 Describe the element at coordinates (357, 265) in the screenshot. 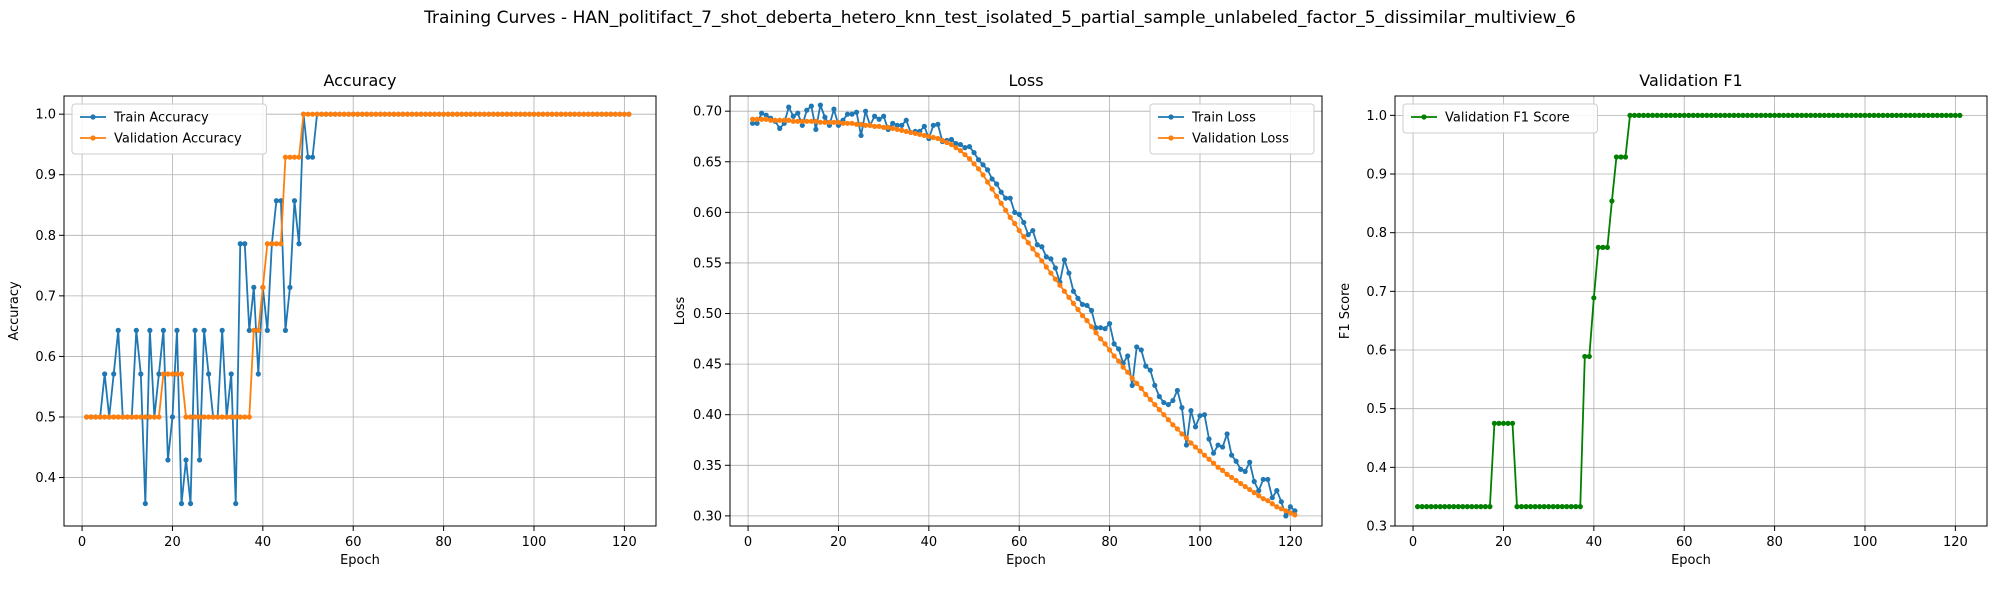

I see `series-validation-accuracy` at that location.